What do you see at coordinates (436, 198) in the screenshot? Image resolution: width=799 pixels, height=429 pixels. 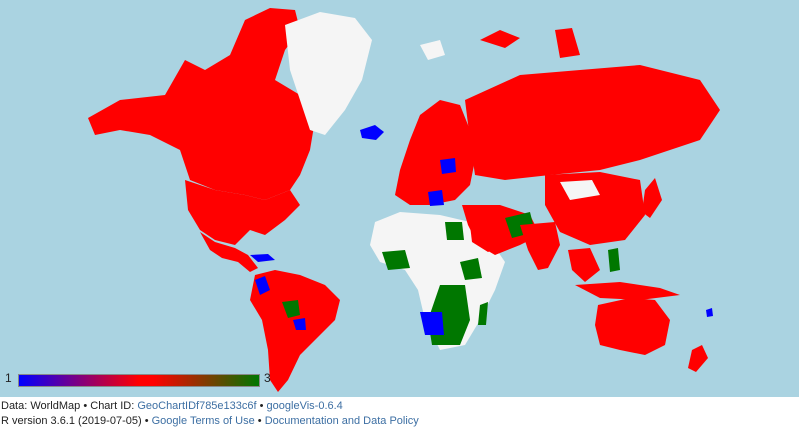 I see `region-balkans` at bounding box center [436, 198].